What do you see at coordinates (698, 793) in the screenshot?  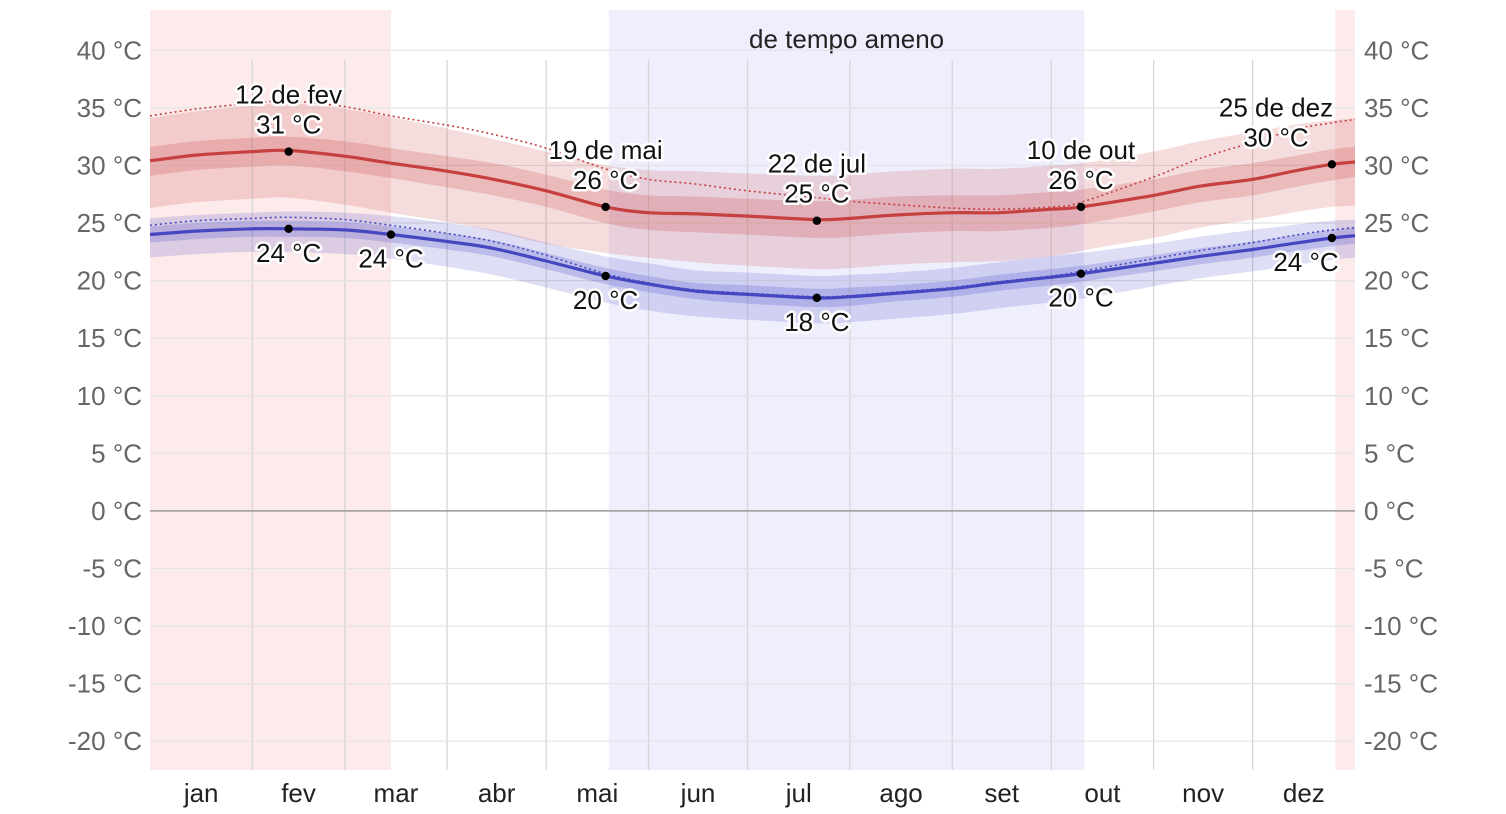 I see `month-label: jun` at bounding box center [698, 793].